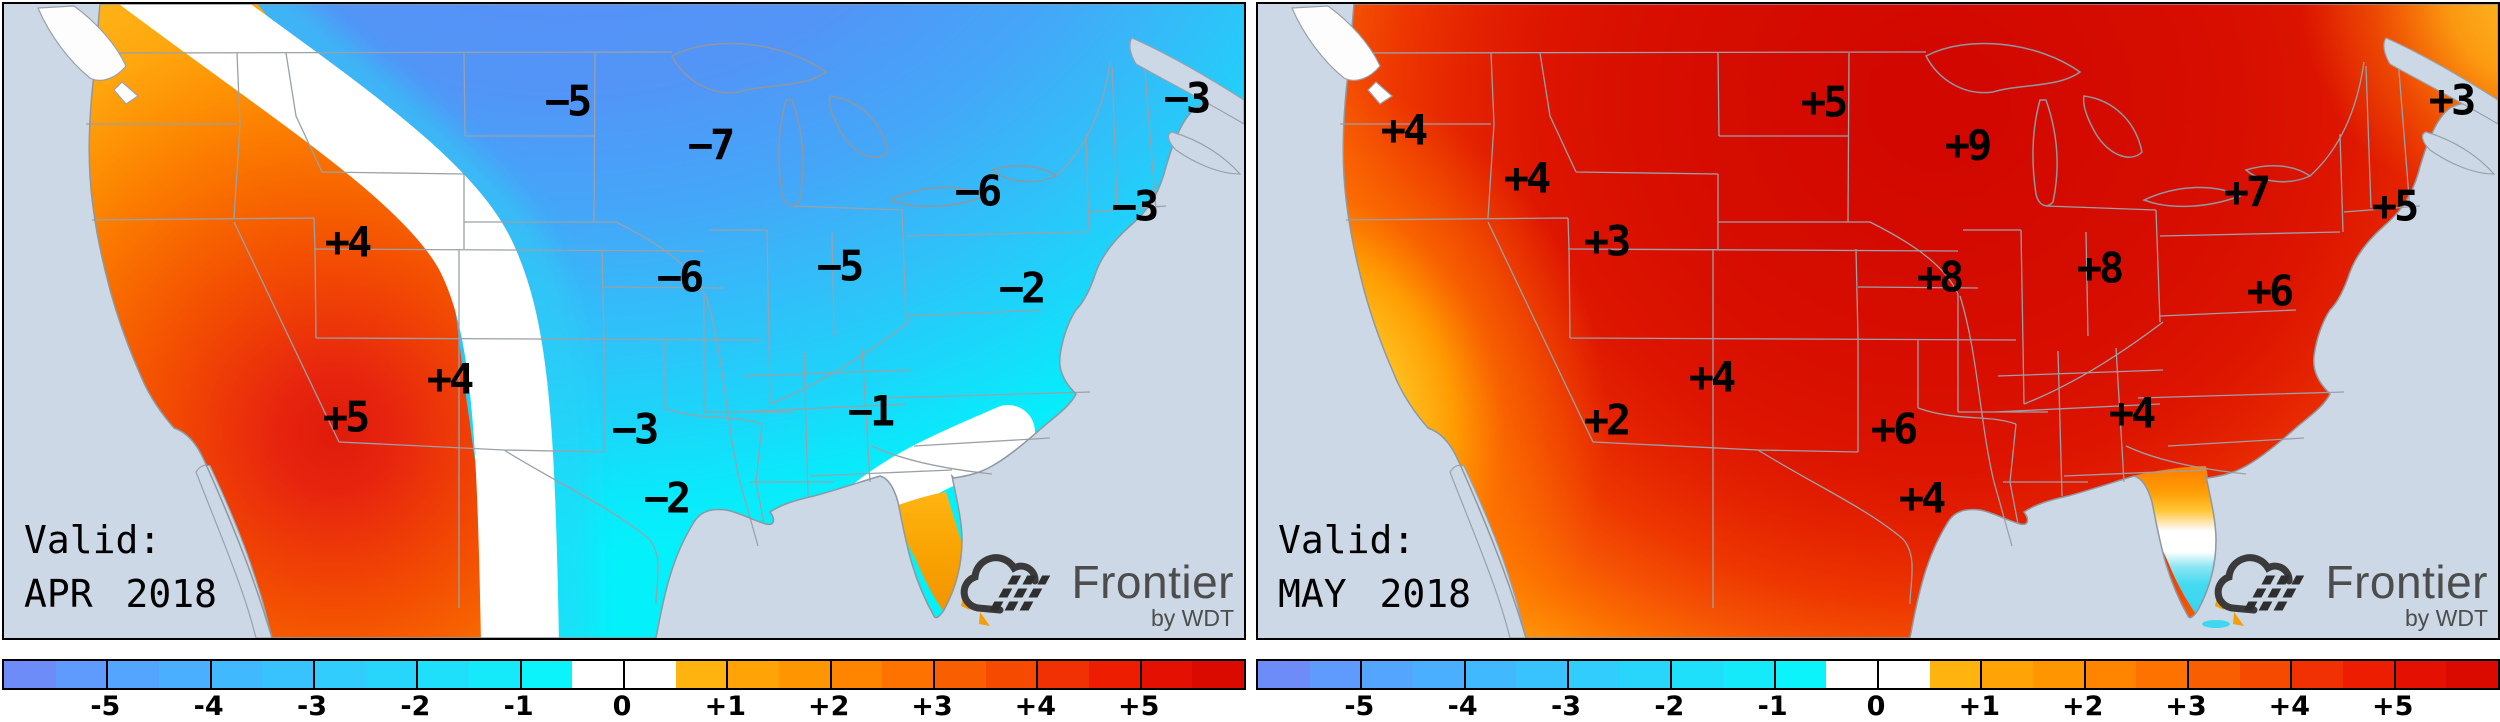 The image size is (2500, 722). What do you see at coordinates (1607, 420) in the screenshot?
I see `anomaly-value-label: +2` at bounding box center [1607, 420].